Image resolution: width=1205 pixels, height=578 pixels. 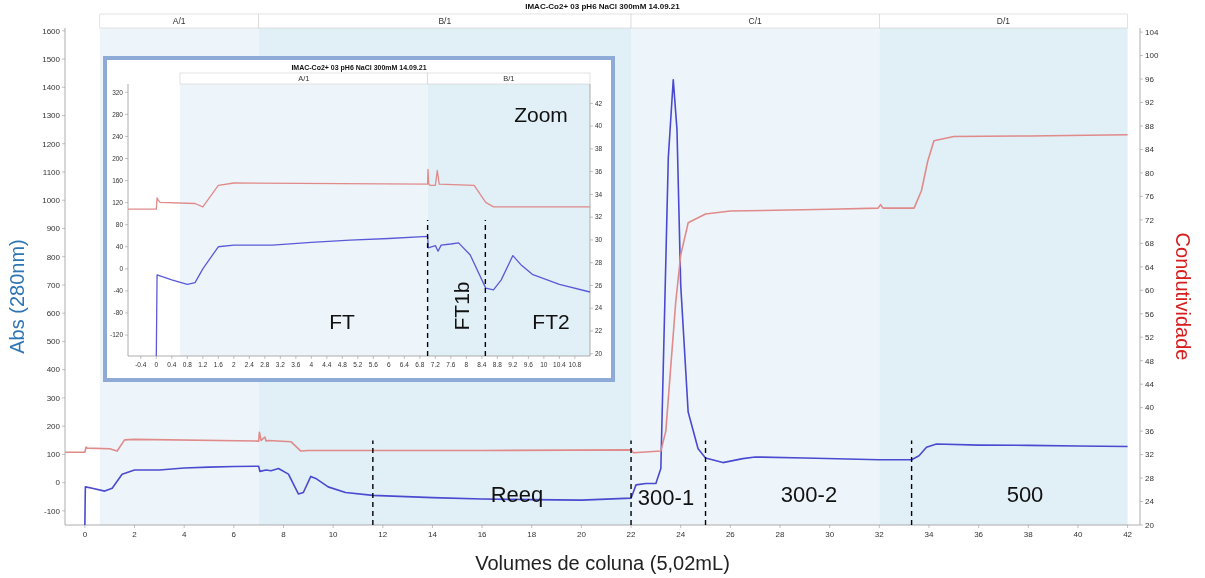 I want to click on y2-tick-label: 92, so click(x=1150, y=103).